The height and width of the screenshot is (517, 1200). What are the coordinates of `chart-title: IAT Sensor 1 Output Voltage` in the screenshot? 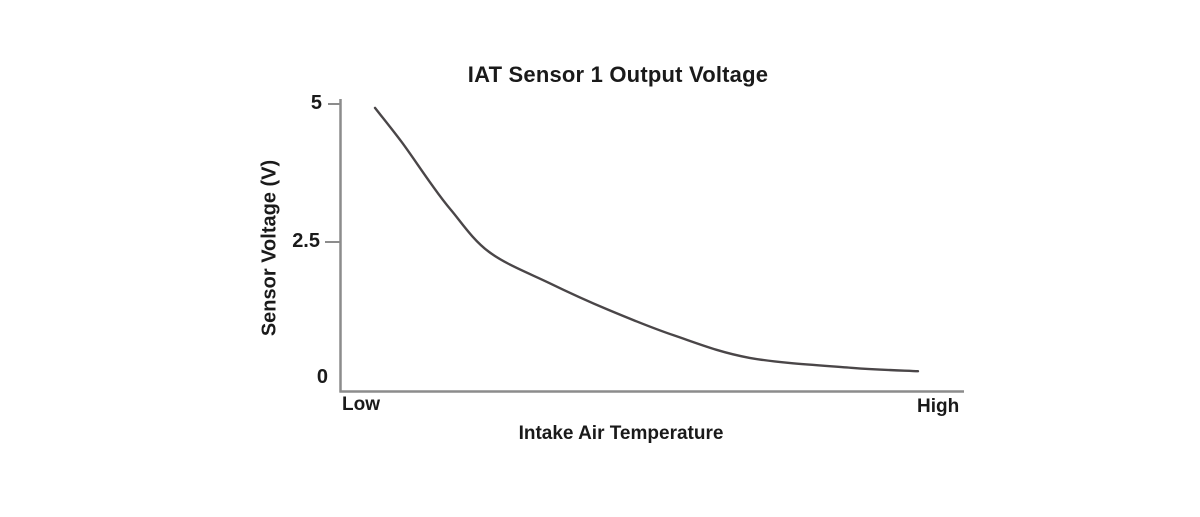 It's located at (618, 74).